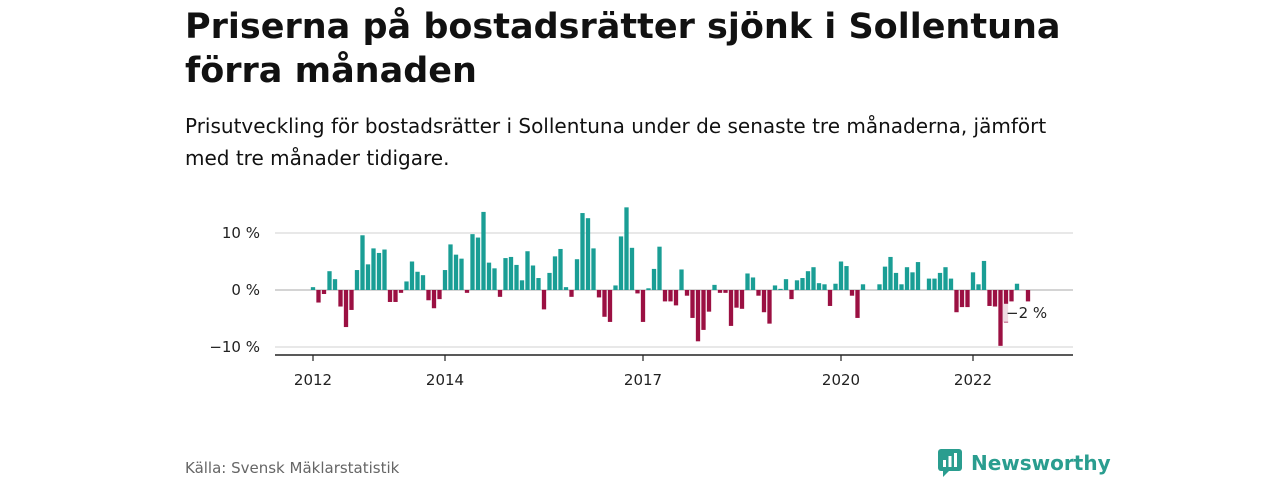  I want to click on x-tick-label: 2022, so click(973, 380).